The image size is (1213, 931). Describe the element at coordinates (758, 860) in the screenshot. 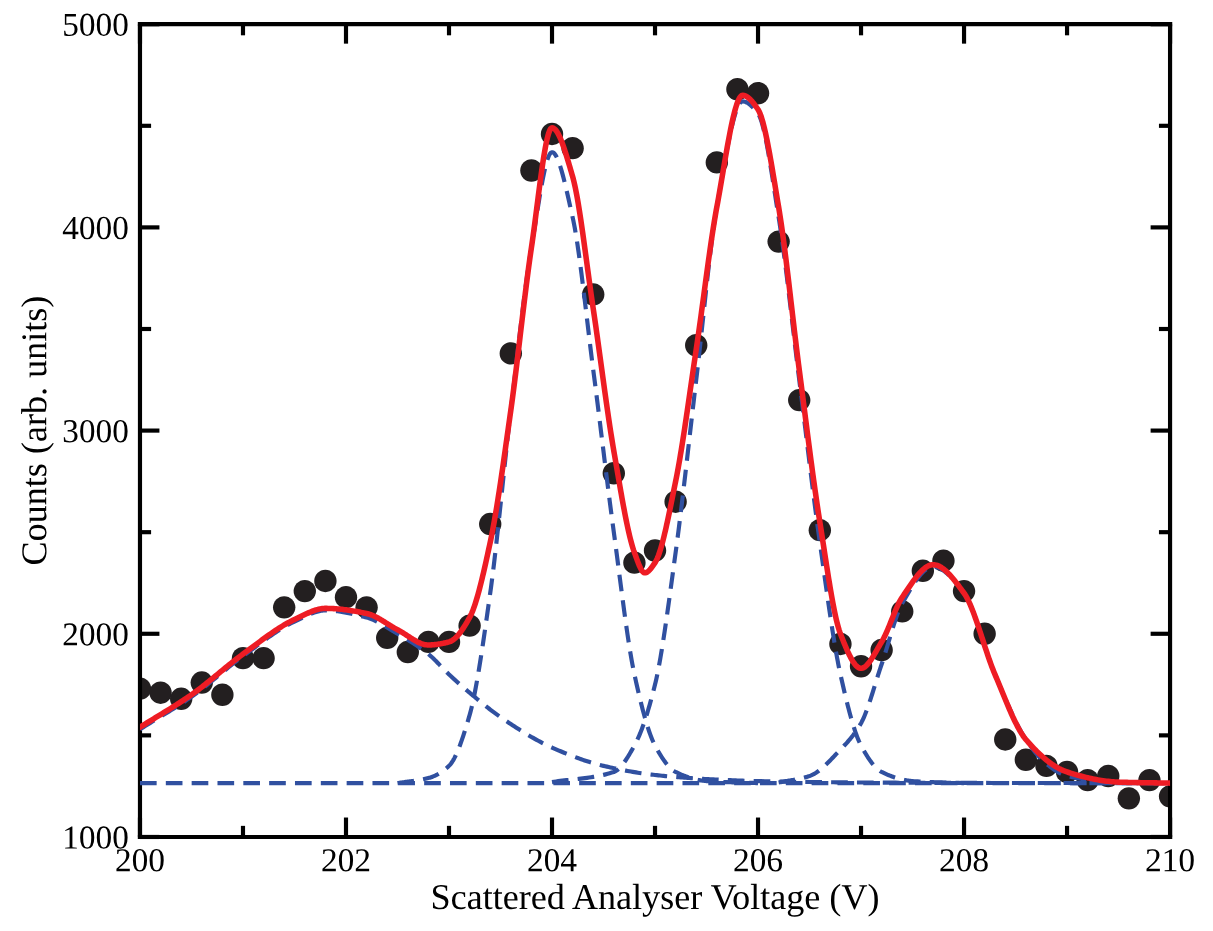

I see `x-tick-label: 206` at that location.